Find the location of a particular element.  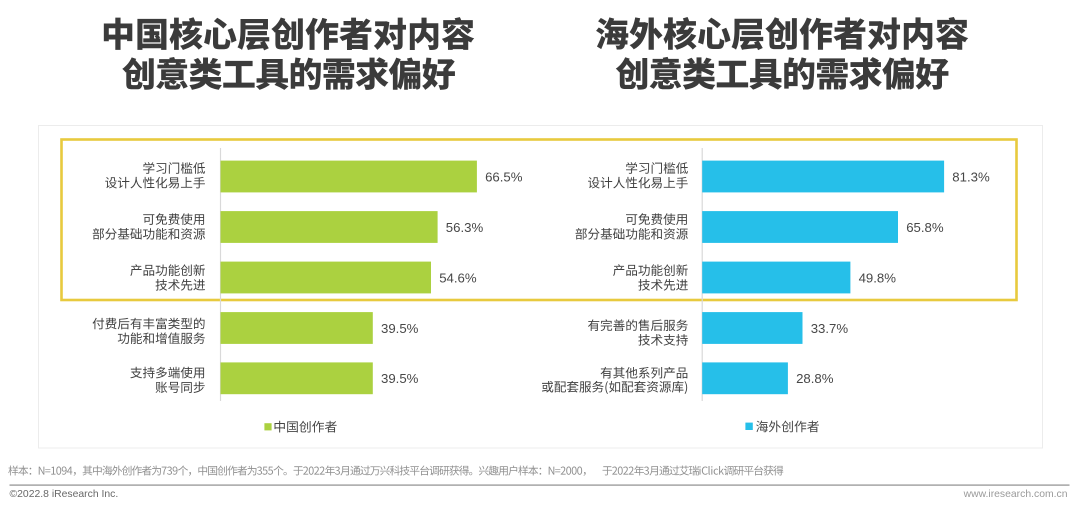

svg-text: ©2022.8 iResearch Inc. is located at coordinates (64, 494).